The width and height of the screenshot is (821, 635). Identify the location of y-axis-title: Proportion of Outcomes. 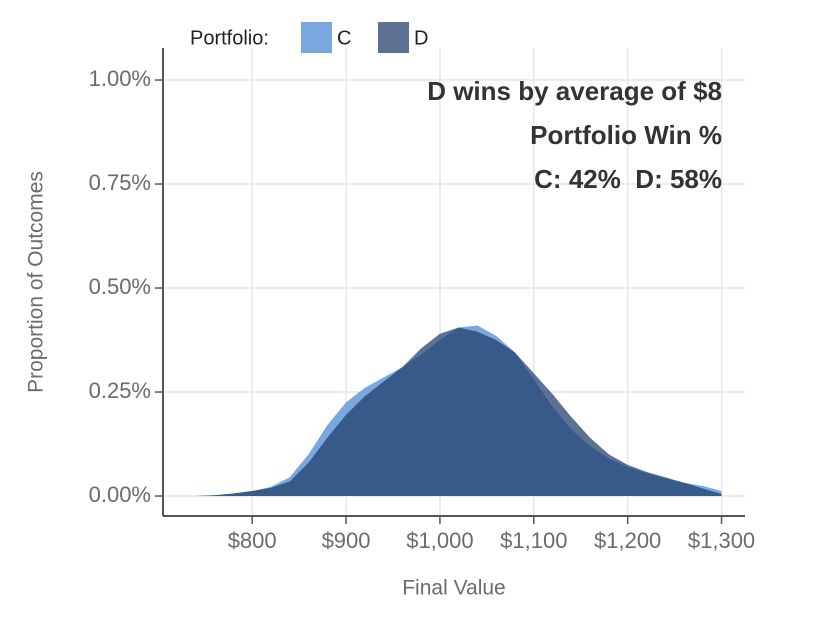
(36, 282).